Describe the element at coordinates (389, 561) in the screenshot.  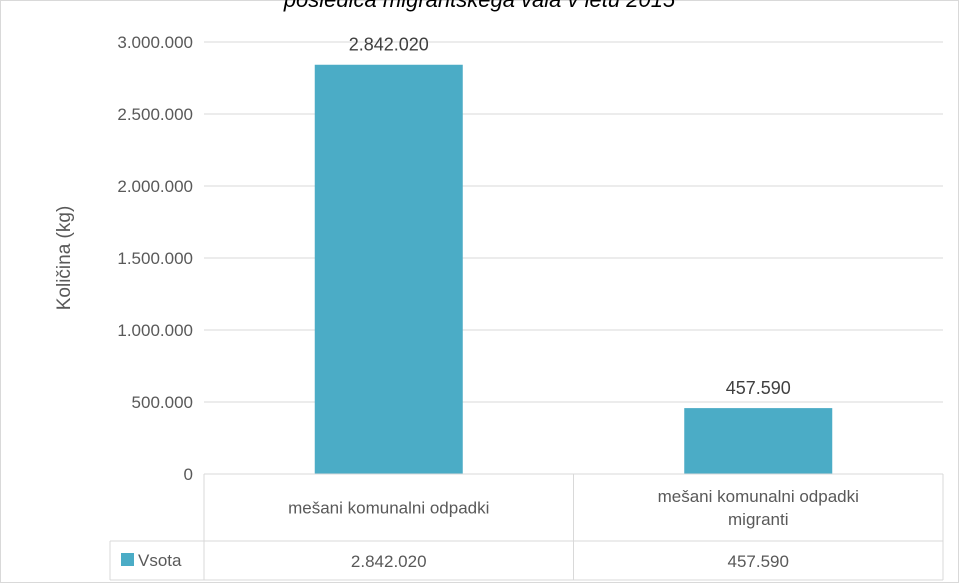
I see `table-value: 2.842.020` at that location.